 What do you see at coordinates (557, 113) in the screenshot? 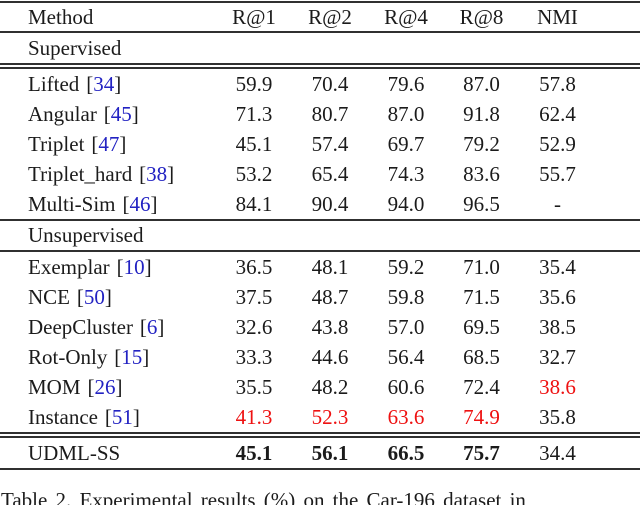
I see `value-nmi: 62.4` at bounding box center [557, 113].